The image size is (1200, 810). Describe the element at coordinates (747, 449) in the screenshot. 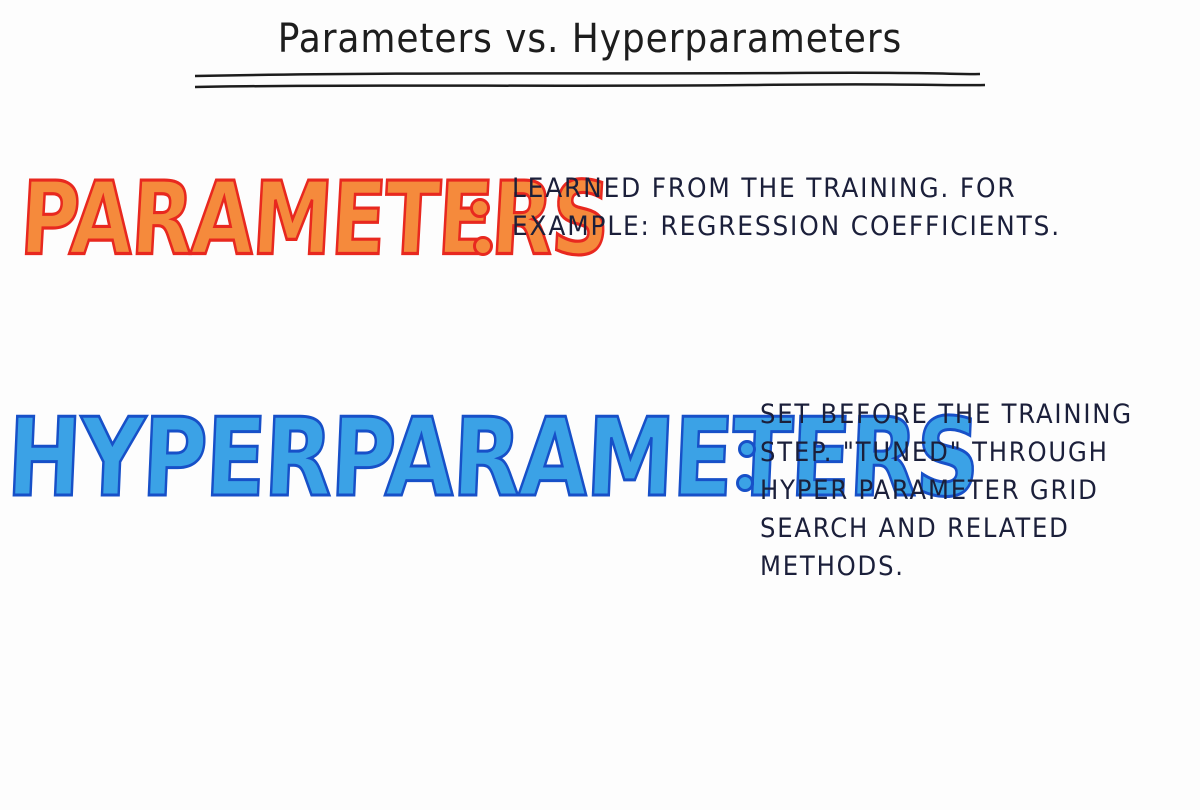

I see `hyperparameters-colon-top-dot` at that location.